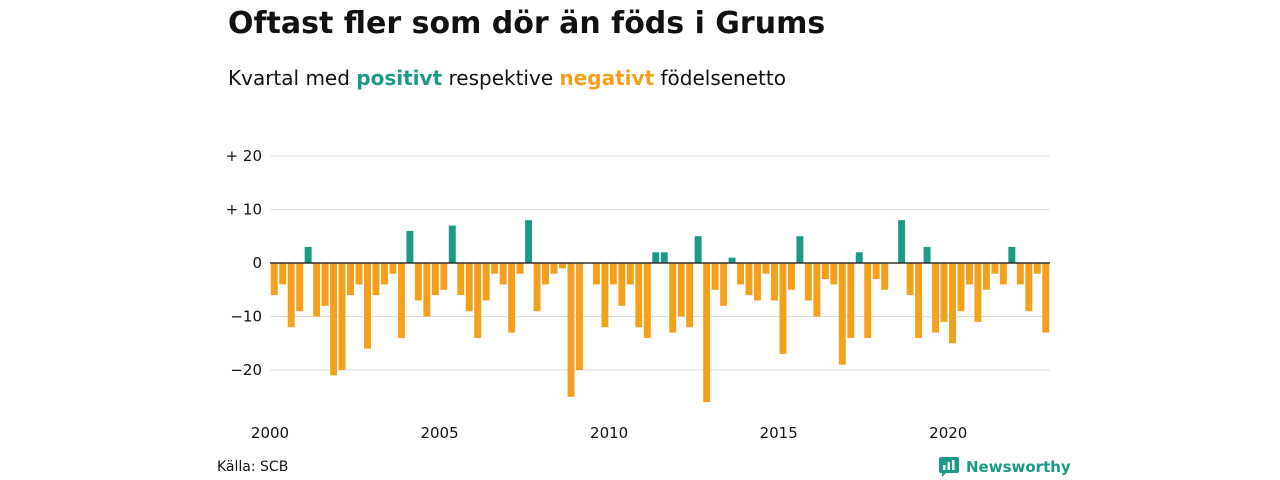  Describe the element at coordinates (439, 433) in the screenshot. I see `x-tick-label: 2005` at that location.